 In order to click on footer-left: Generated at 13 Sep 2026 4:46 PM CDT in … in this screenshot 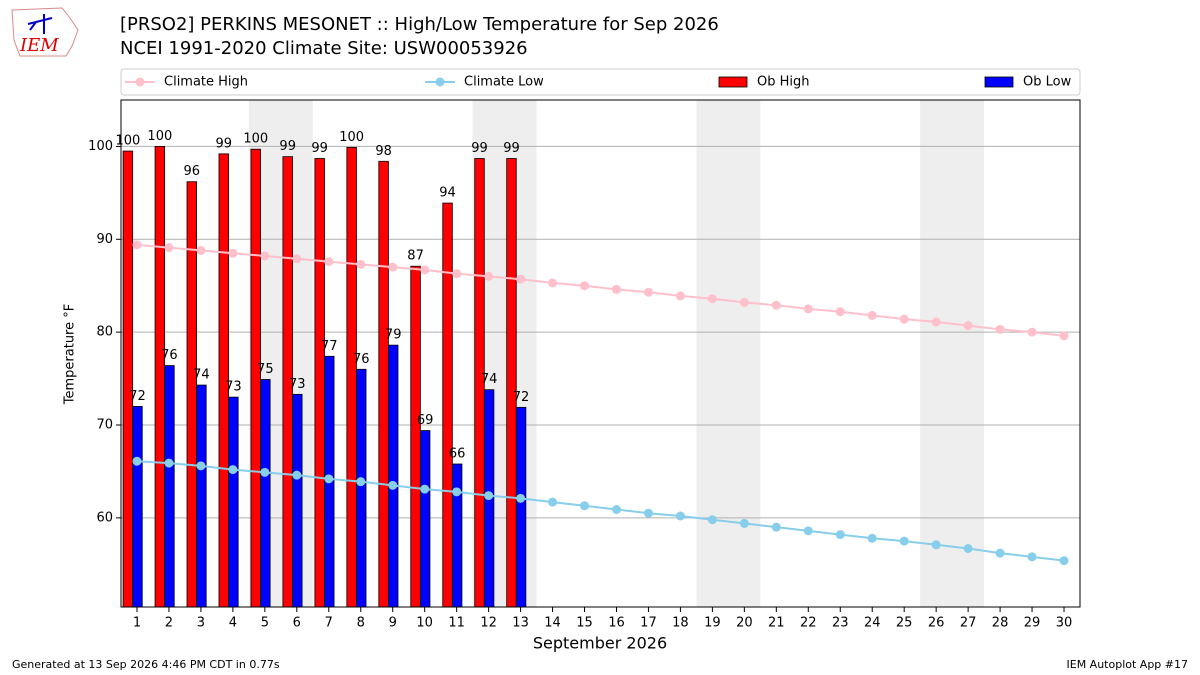, I will do `click(146, 664)`.